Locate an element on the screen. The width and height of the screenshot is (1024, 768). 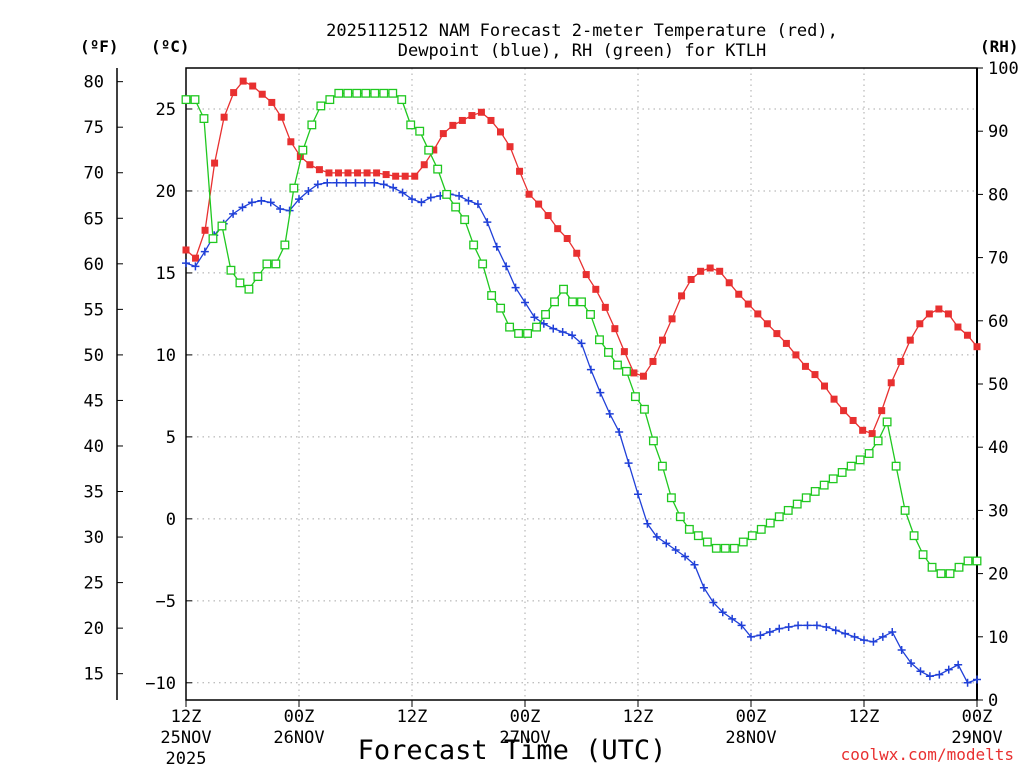
celsius-unit-label: (ºC) is located at coordinates (170, 46).